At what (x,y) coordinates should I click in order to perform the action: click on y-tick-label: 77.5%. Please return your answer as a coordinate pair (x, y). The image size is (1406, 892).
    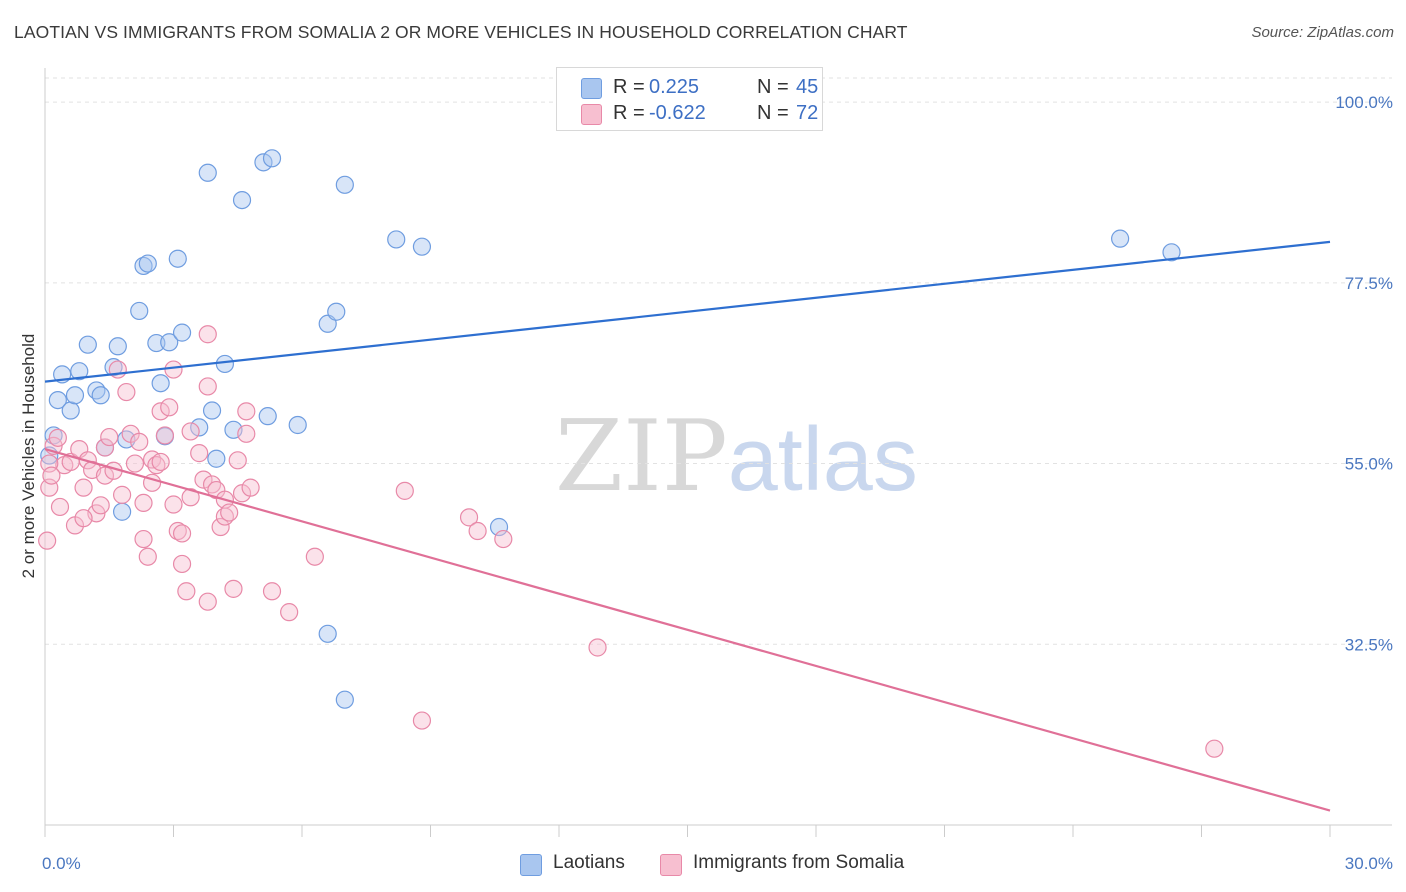
    Looking at the image, I should click on (1369, 283).